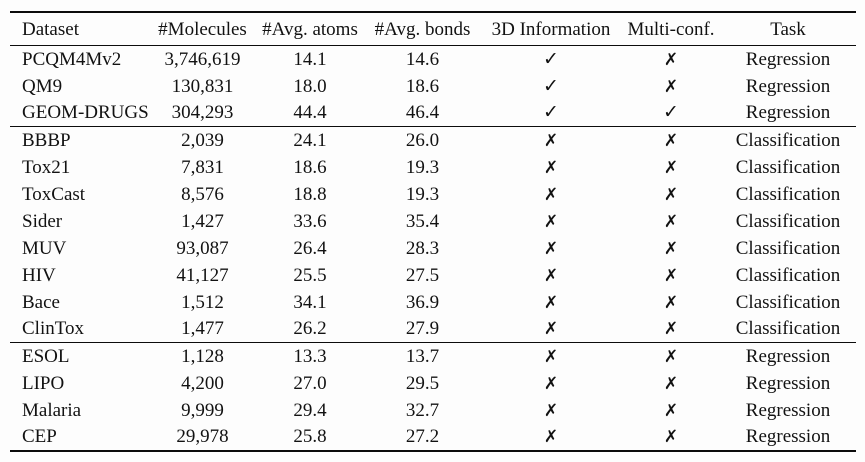 The image size is (865, 462). I want to click on column-header-task: Task, so click(788, 29).